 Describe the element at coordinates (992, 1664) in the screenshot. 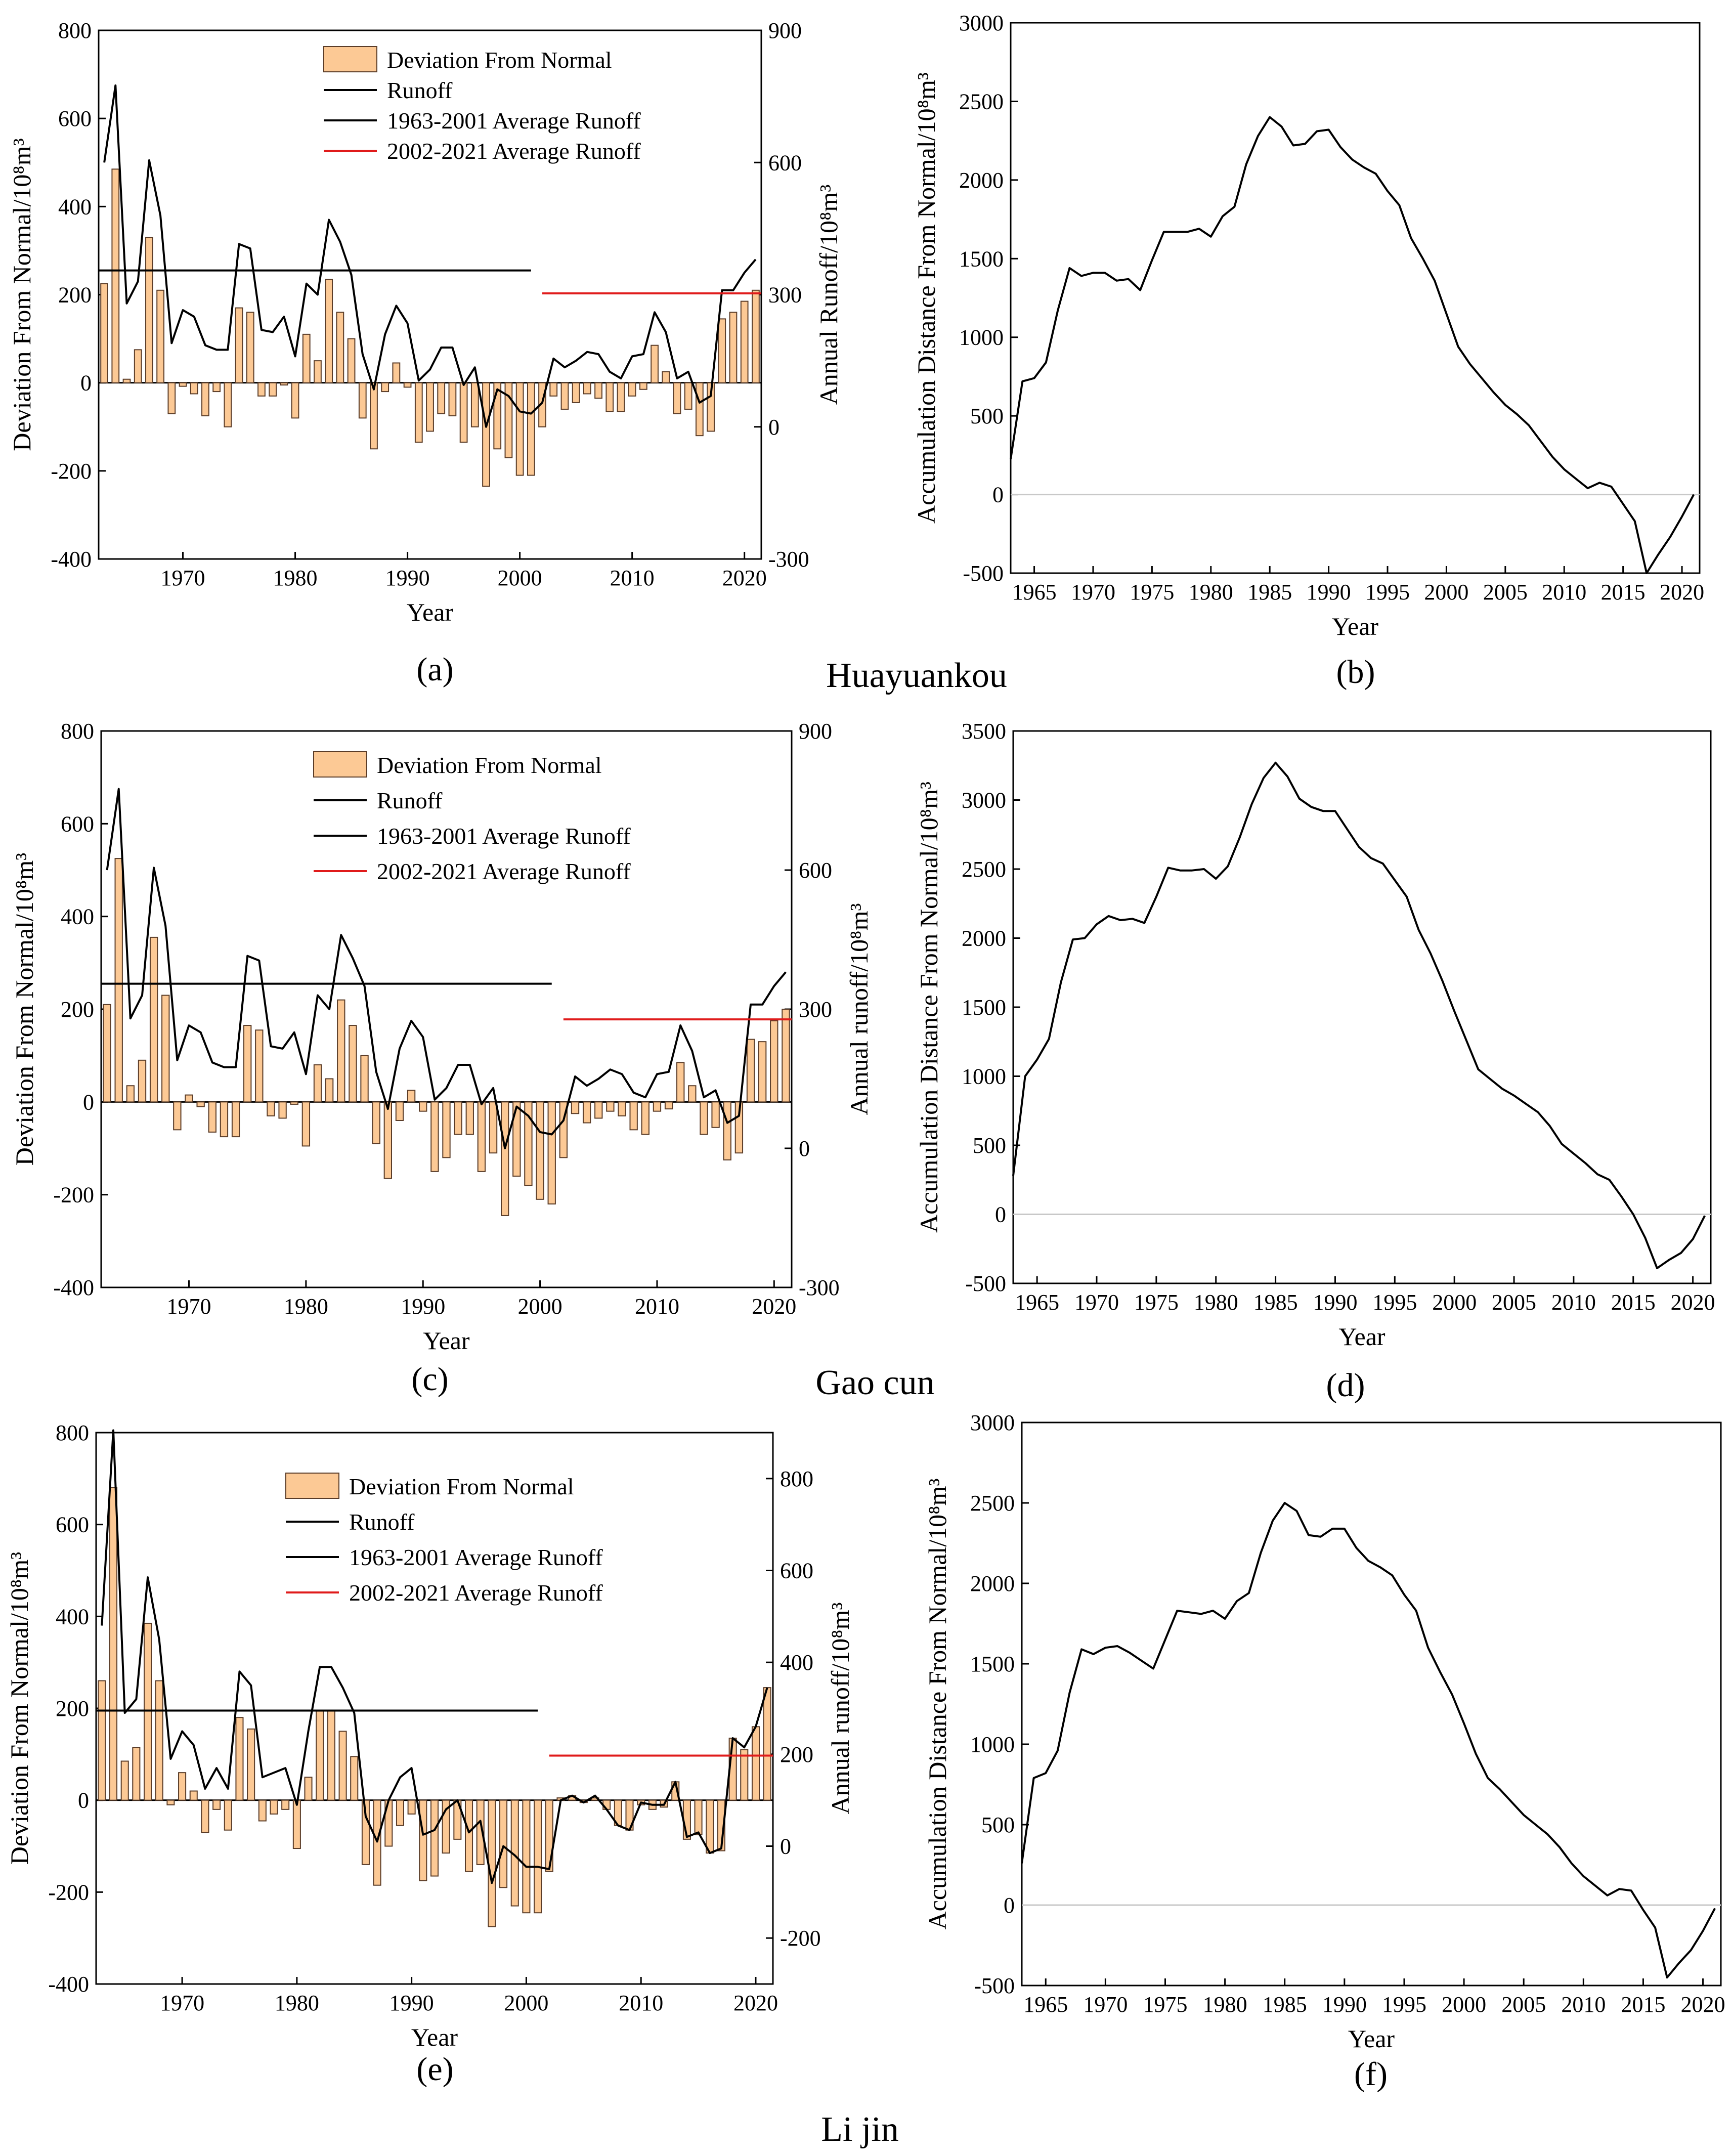

I see `y-tick-label: 1500` at that location.